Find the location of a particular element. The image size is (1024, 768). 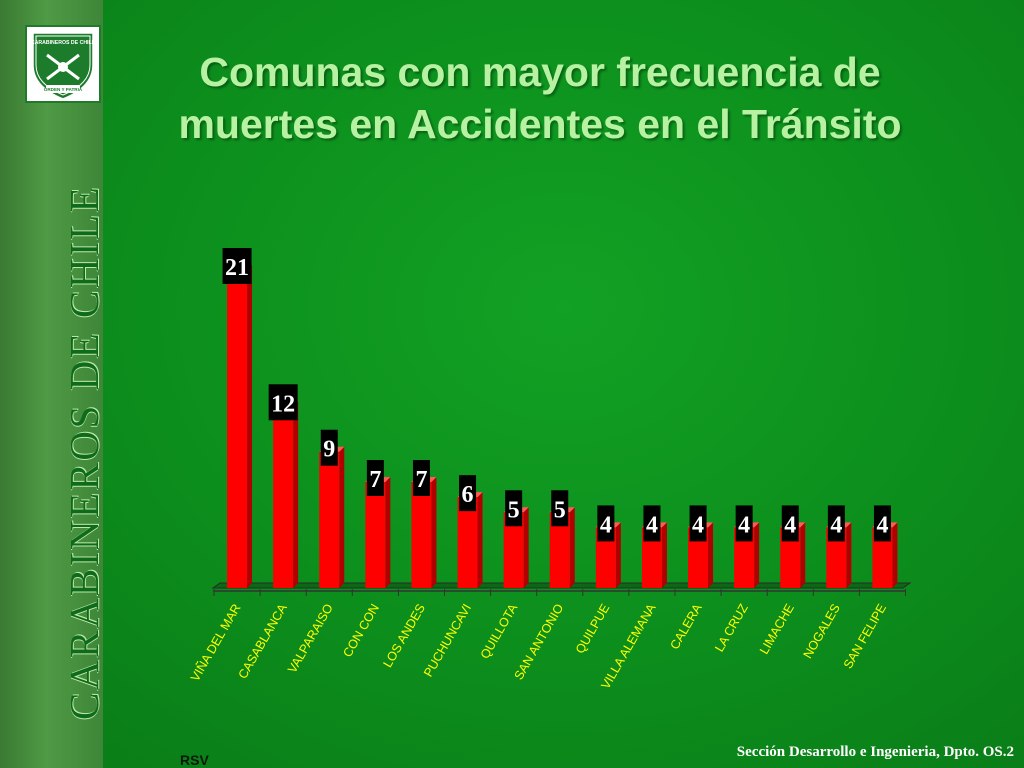

chart-category-label: LA CRUZ is located at coordinates (731, 627).